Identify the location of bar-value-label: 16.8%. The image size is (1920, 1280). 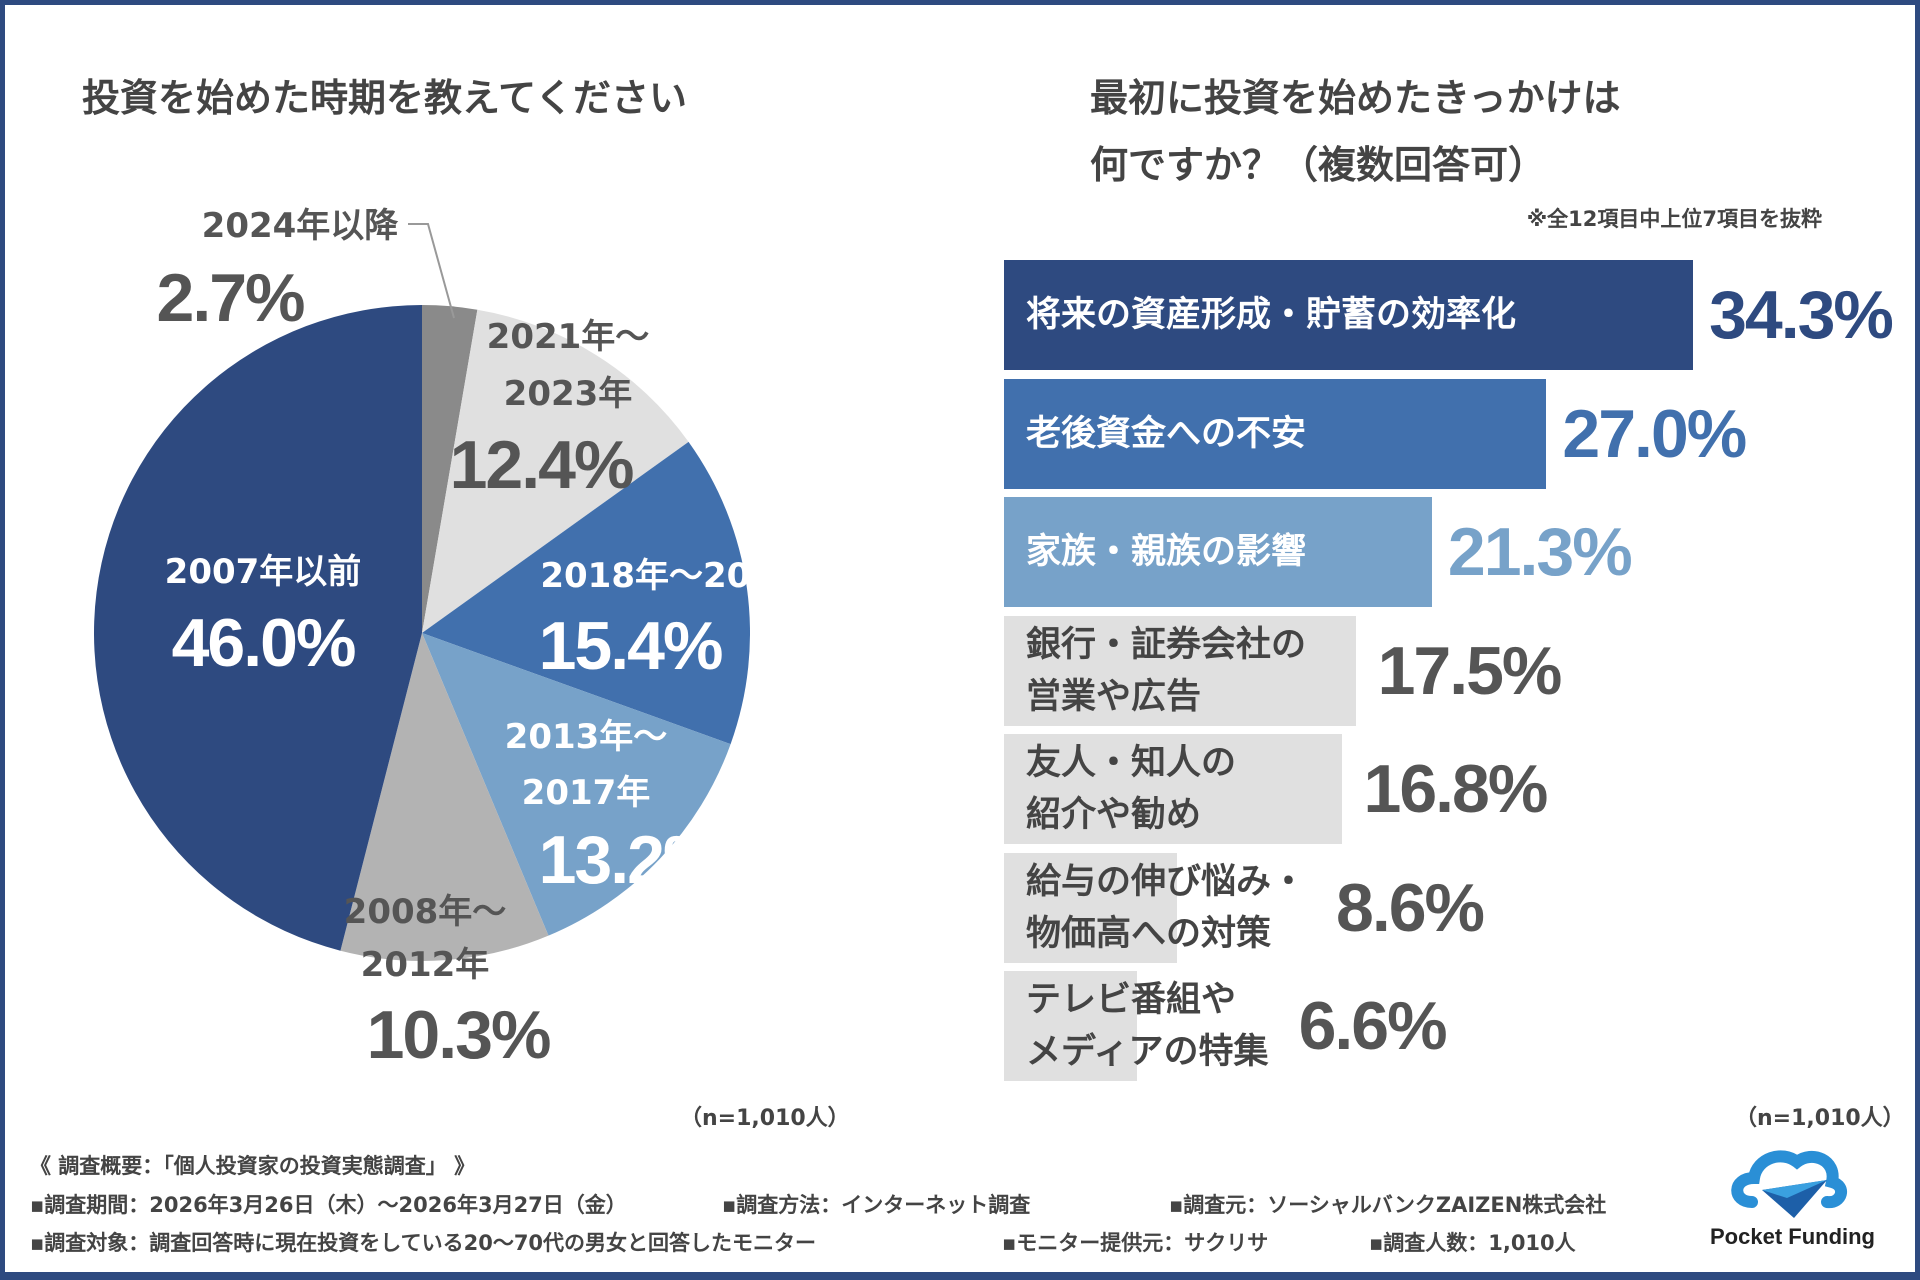
(1456, 789).